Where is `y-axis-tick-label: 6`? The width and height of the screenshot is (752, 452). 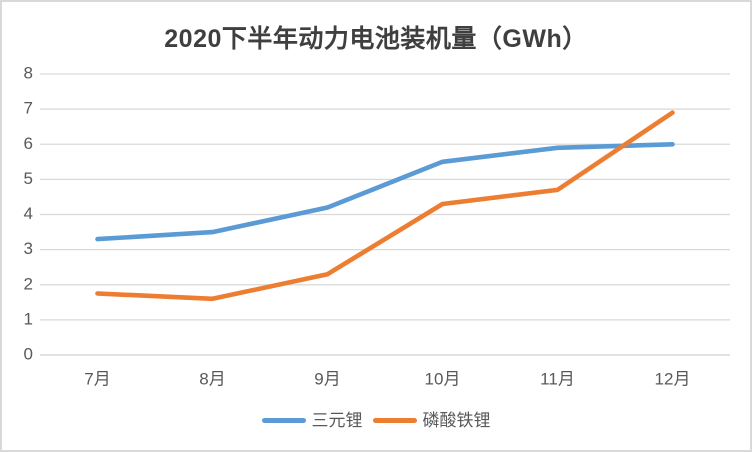 y-axis-tick-label: 6 is located at coordinates (28, 143).